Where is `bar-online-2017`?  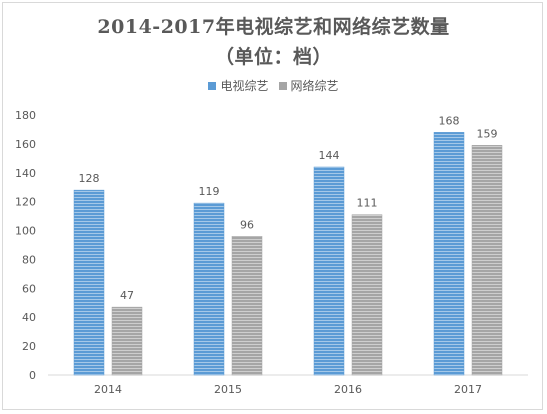 bar-online-2017 is located at coordinates (487, 260).